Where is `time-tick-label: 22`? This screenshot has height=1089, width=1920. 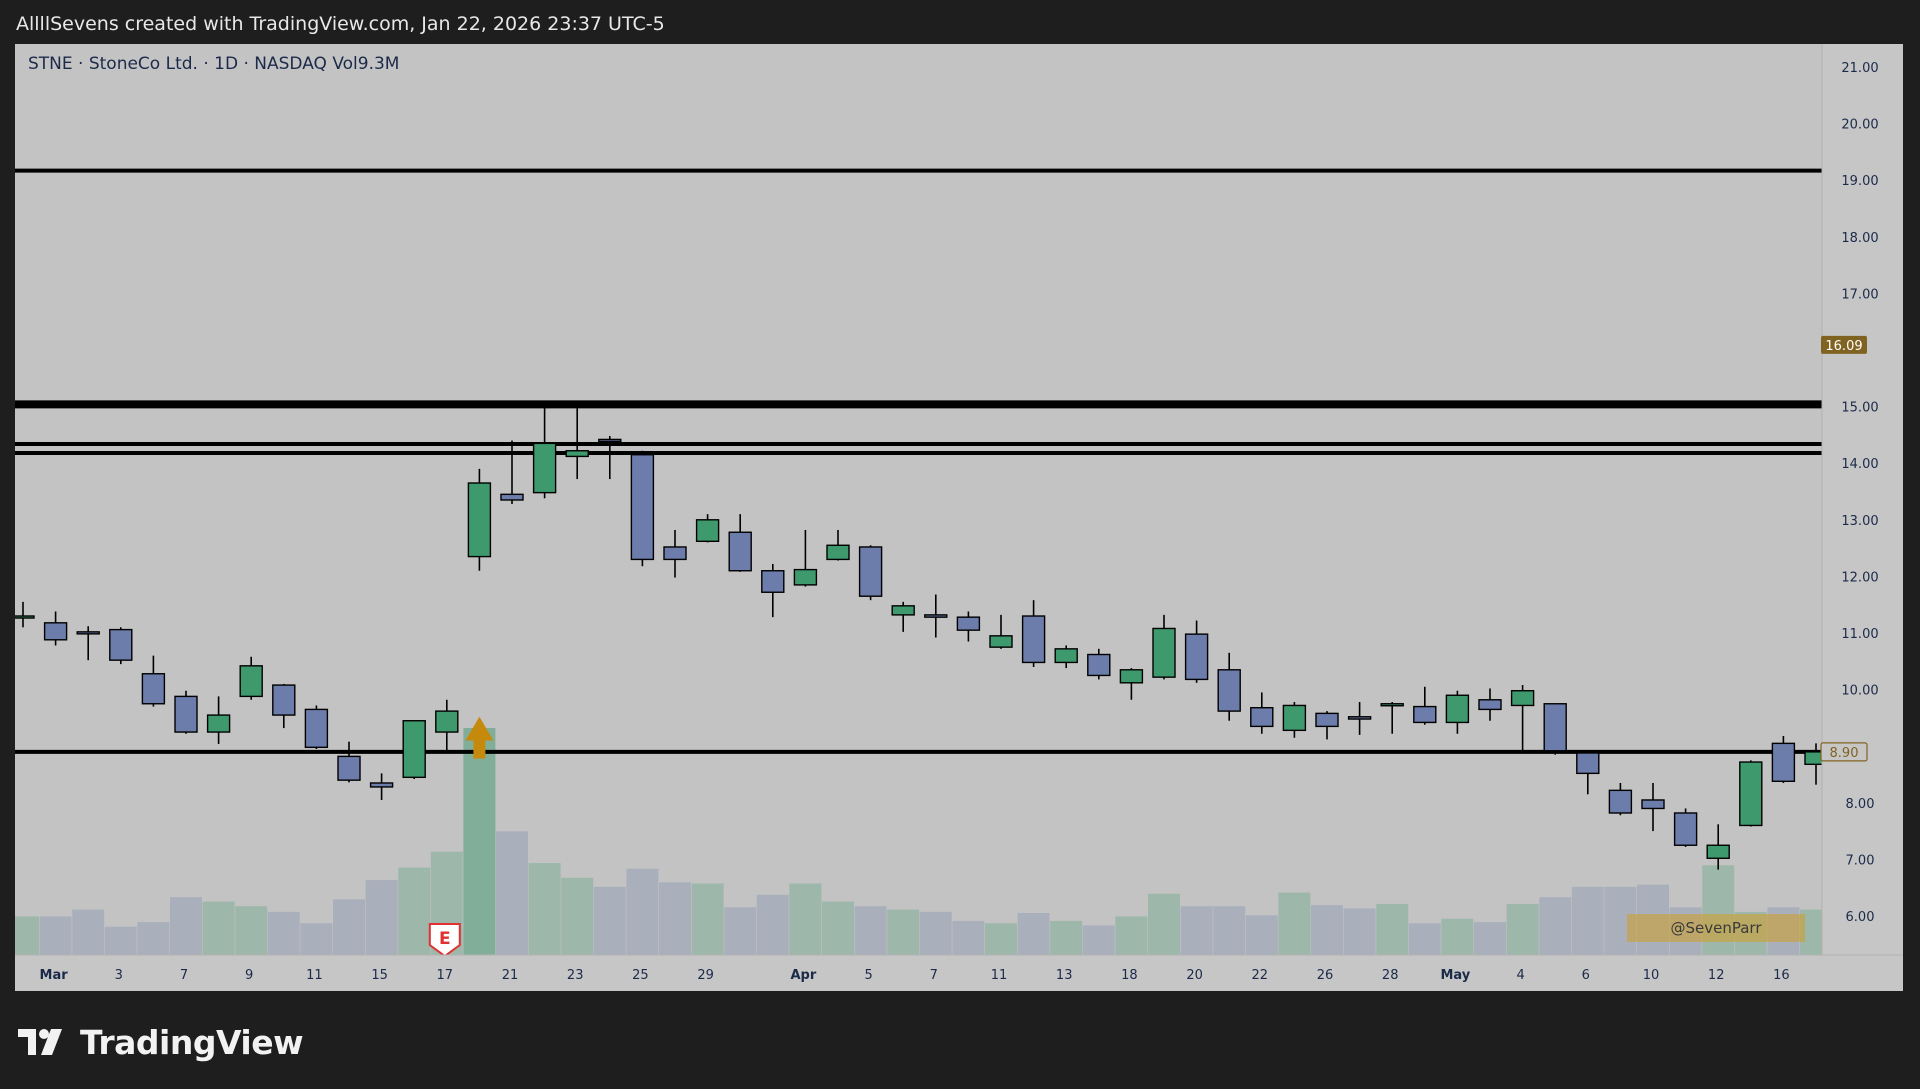
time-tick-label: 22 is located at coordinates (1260, 975).